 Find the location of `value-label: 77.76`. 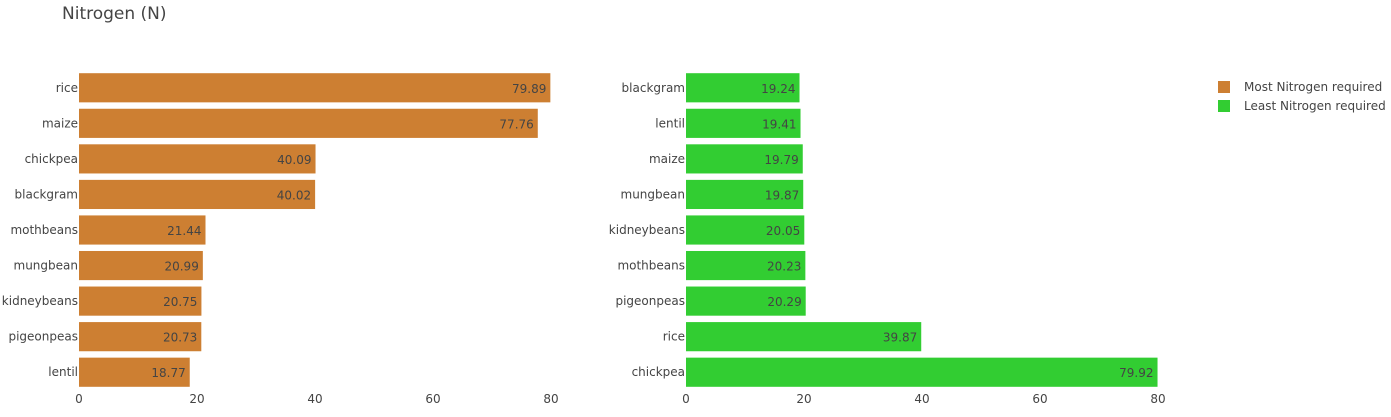

value-label: 77.76 is located at coordinates (516, 124).